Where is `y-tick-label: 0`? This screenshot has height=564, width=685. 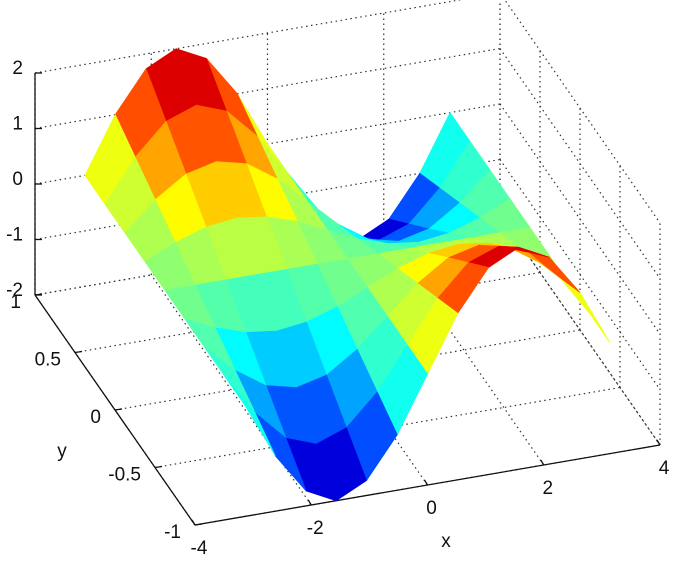 y-tick-label: 0 is located at coordinates (95, 417).